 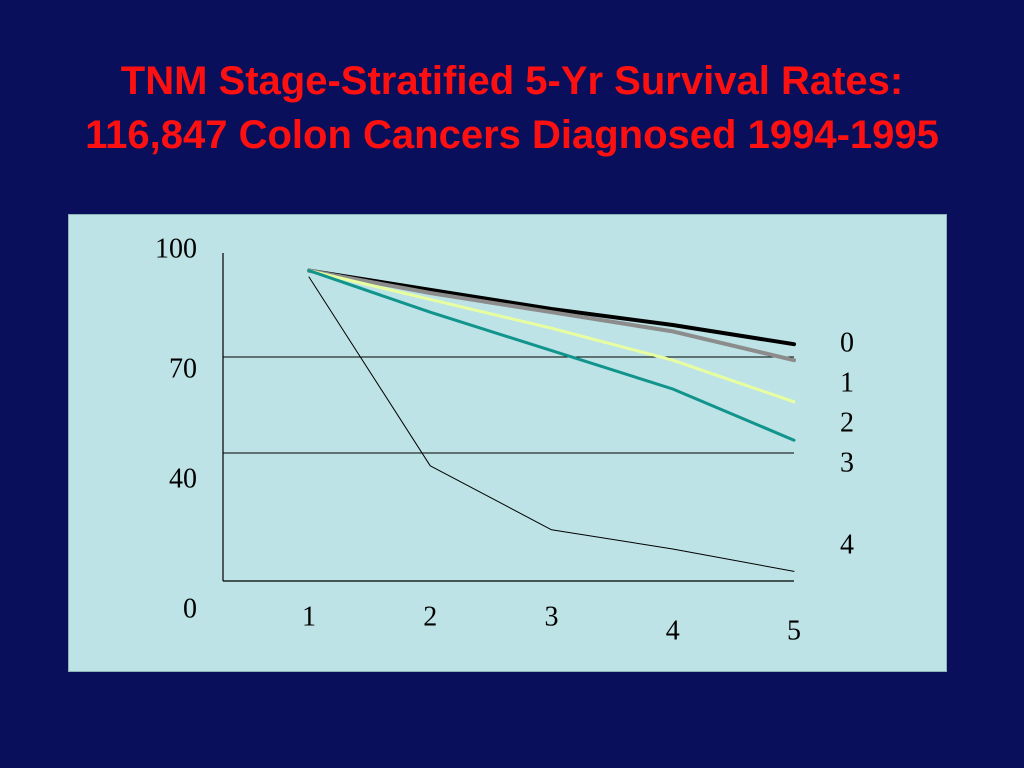 I want to click on x-tick-label-4: 4, so click(x=673, y=630).